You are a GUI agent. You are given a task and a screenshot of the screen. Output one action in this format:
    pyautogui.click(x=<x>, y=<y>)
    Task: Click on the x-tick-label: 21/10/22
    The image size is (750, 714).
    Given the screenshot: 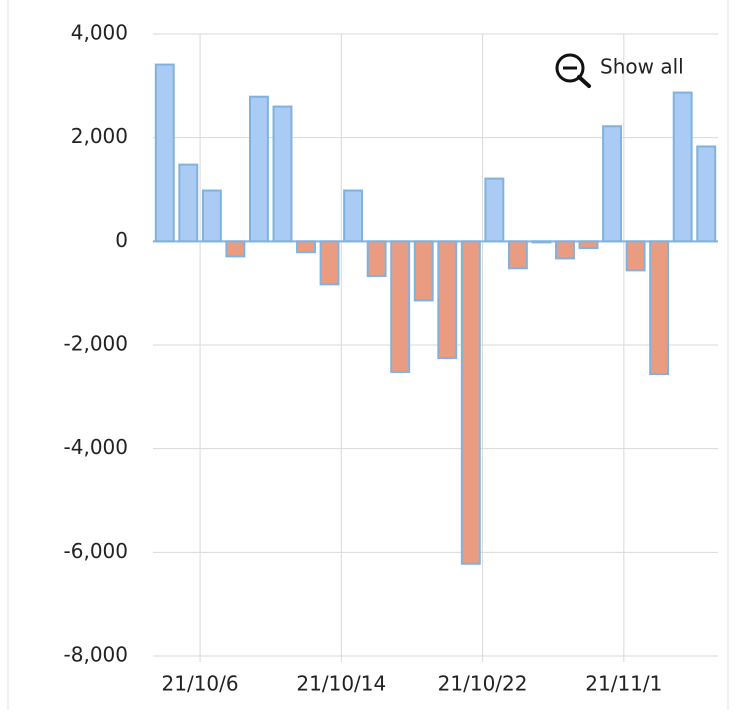 What is the action you would take?
    pyautogui.click(x=483, y=684)
    